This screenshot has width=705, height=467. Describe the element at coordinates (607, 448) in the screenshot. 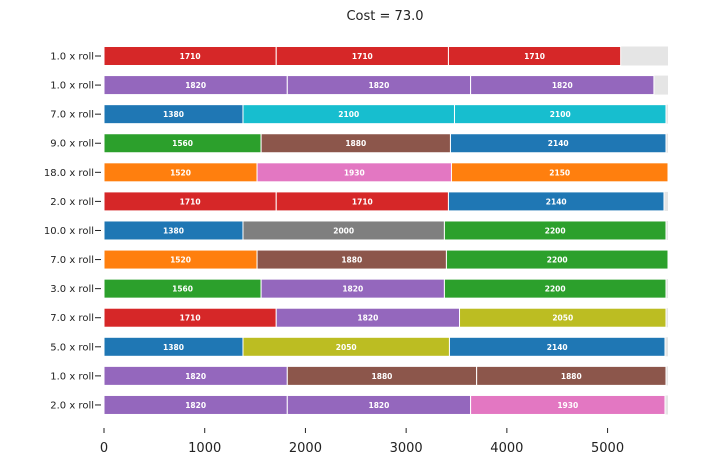

I see `x-tick-label: 5000` at that location.